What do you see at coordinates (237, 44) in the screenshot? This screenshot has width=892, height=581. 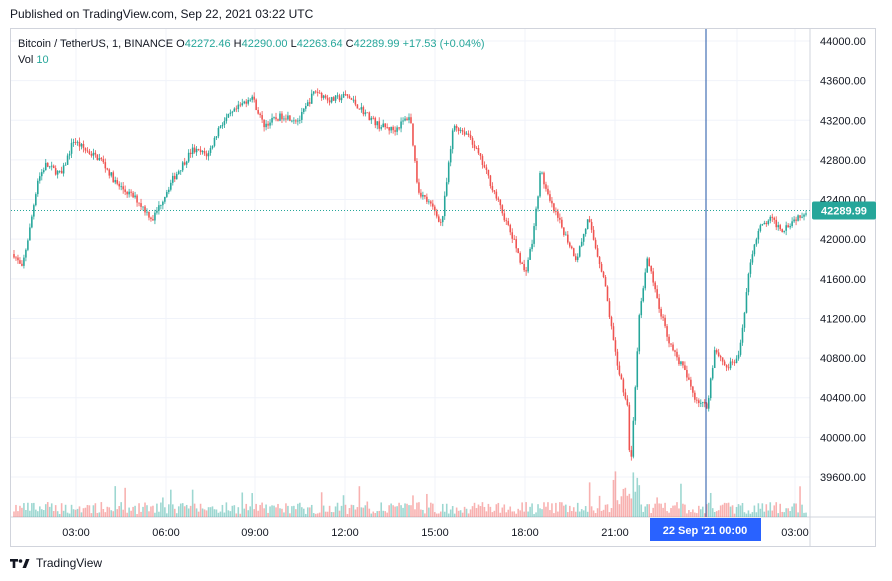 I see `high-label: H` at bounding box center [237, 44].